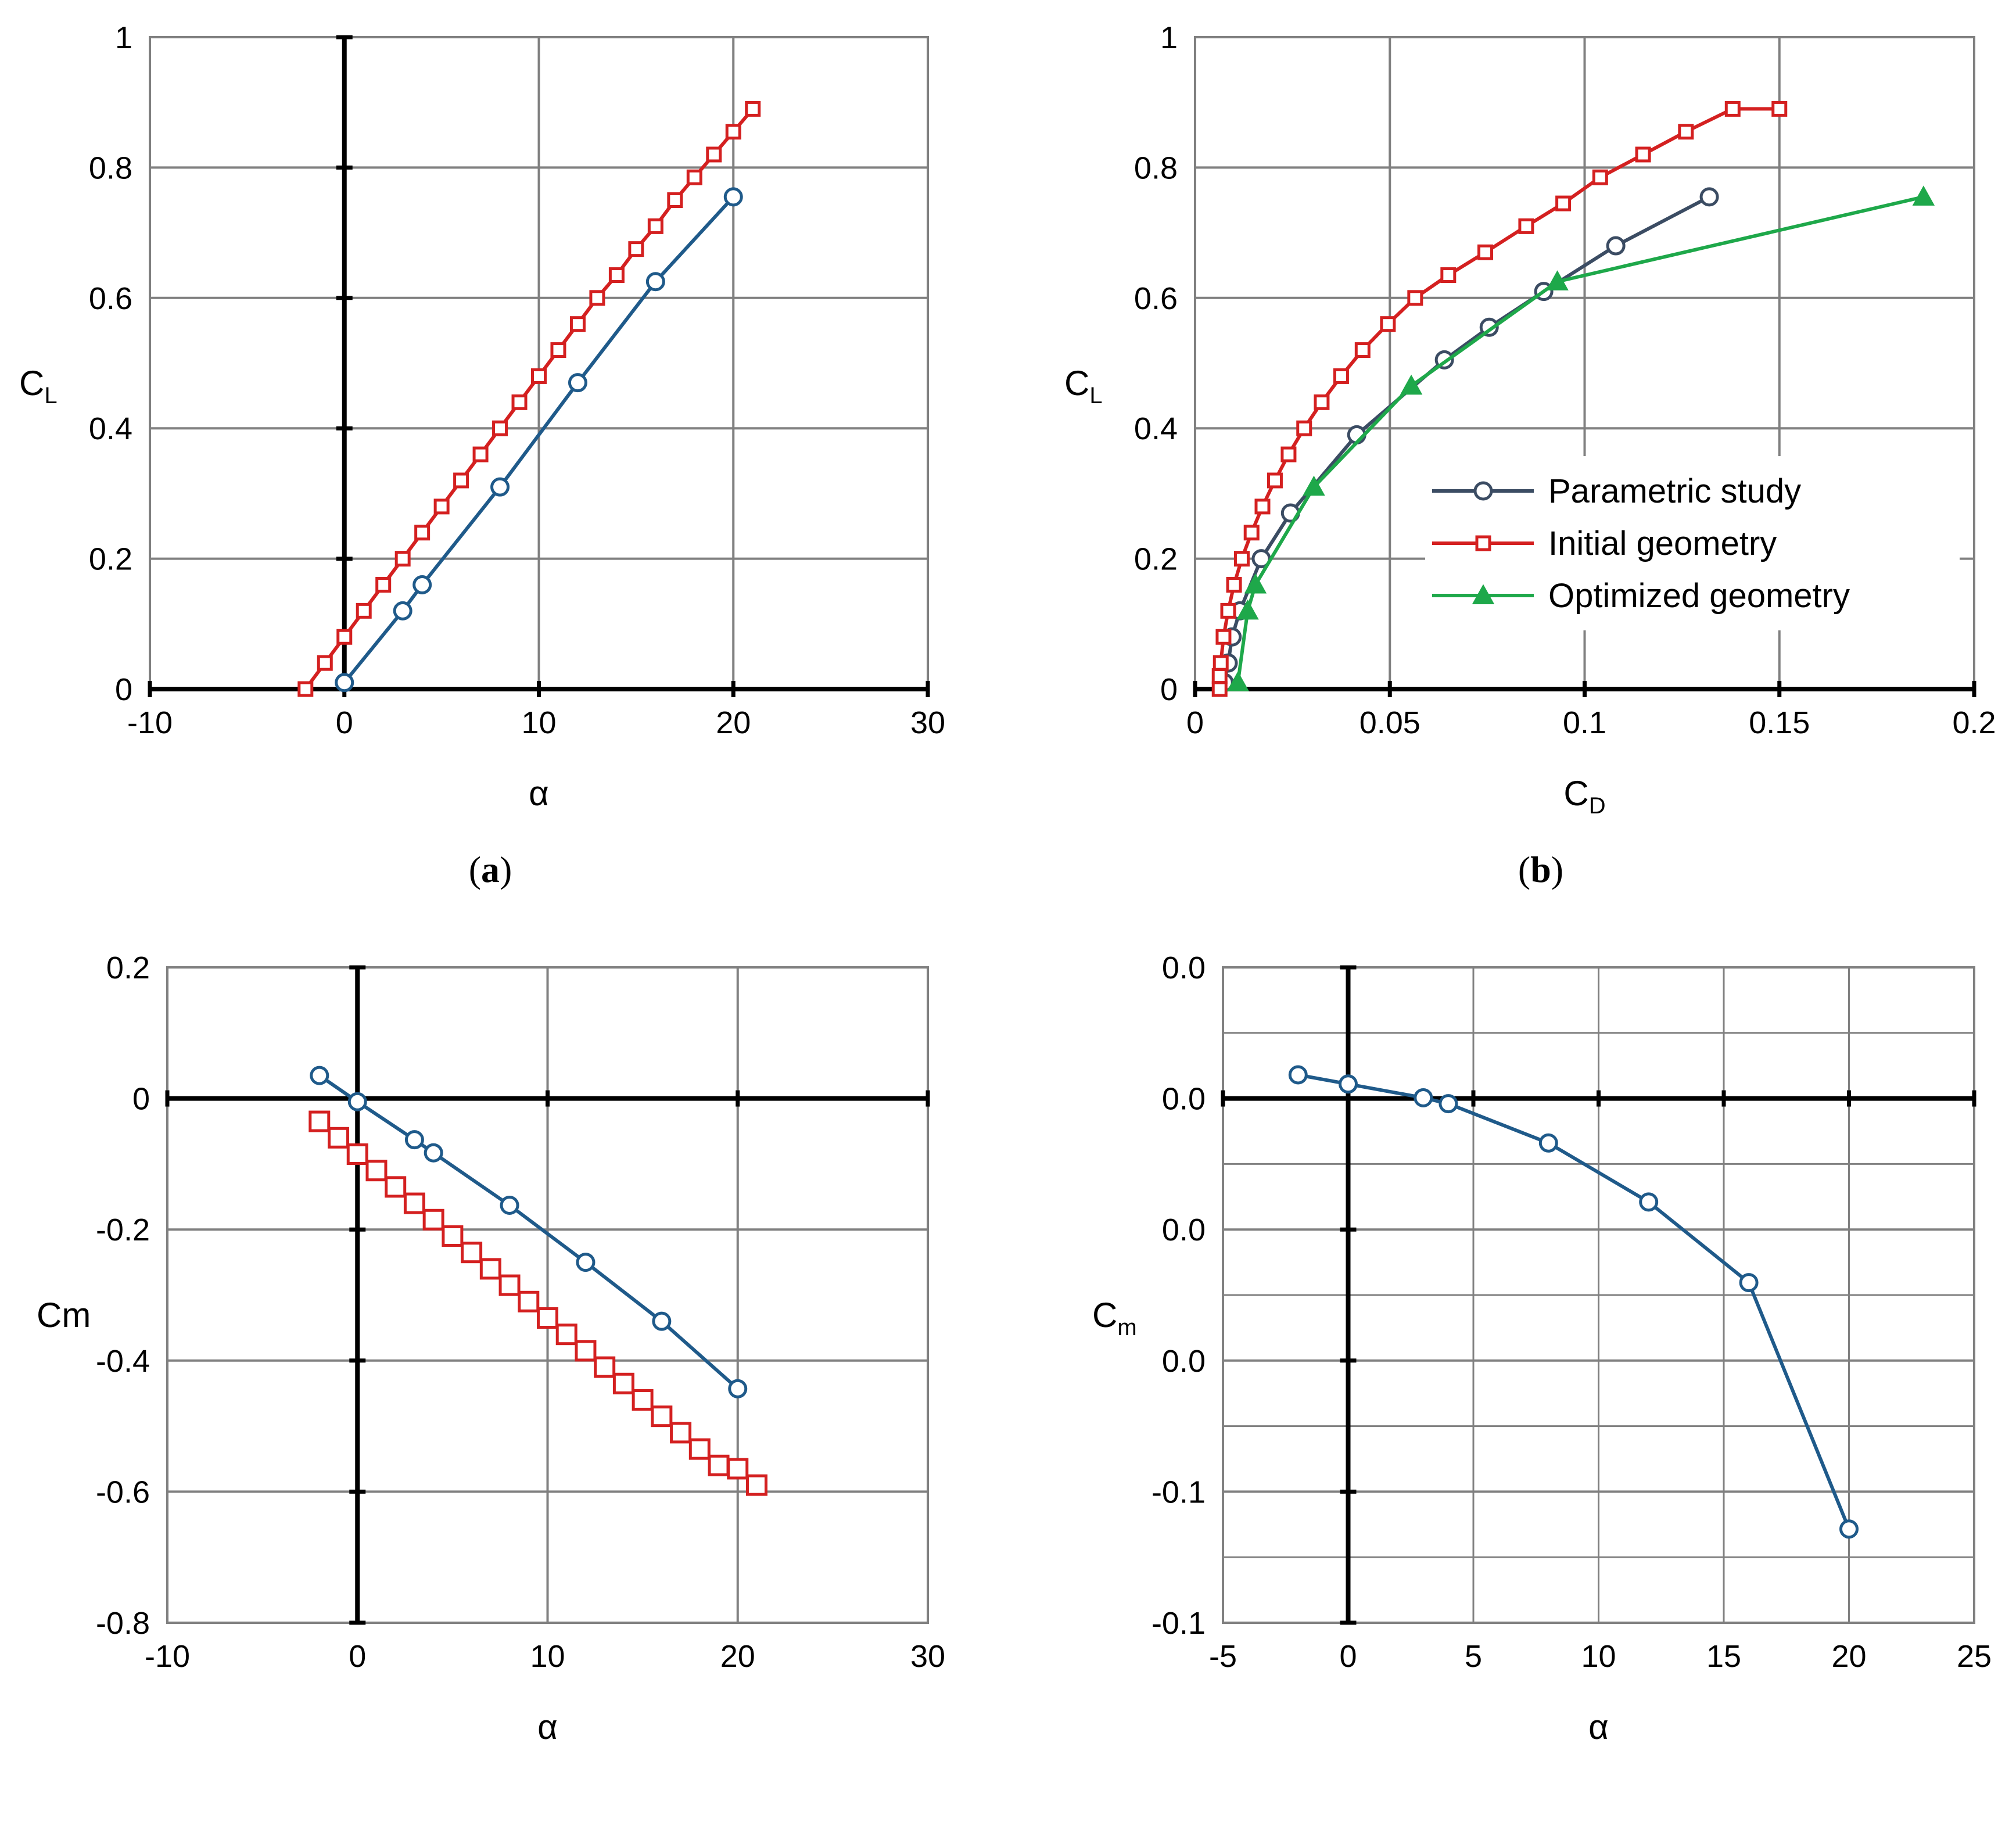 The height and width of the screenshot is (1847, 2016). Describe the element at coordinates (506, 870) in the screenshot. I see `caption-paren-close: )` at that location.